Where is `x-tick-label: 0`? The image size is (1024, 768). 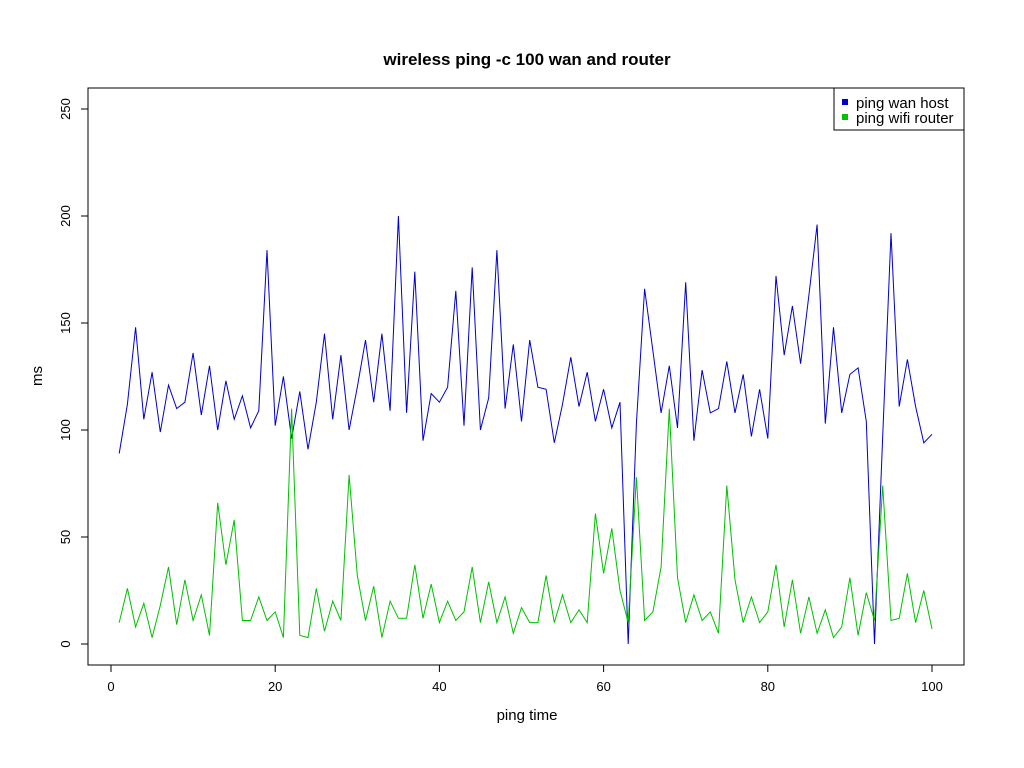 x-tick-label: 0 is located at coordinates (110, 686).